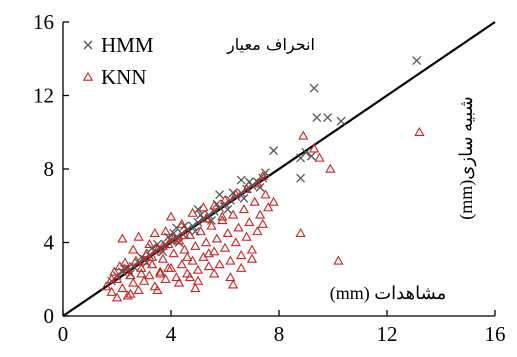  What do you see at coordinates (43, 96) in the screenshot?
I see `y-tick-label: 12` at bounding box center [43, 96].